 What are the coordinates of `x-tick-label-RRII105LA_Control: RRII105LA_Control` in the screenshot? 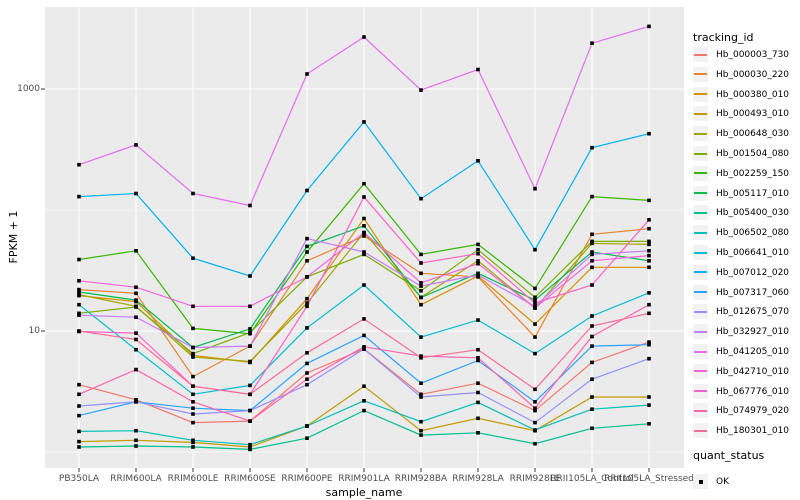 It's located at (592, 479).